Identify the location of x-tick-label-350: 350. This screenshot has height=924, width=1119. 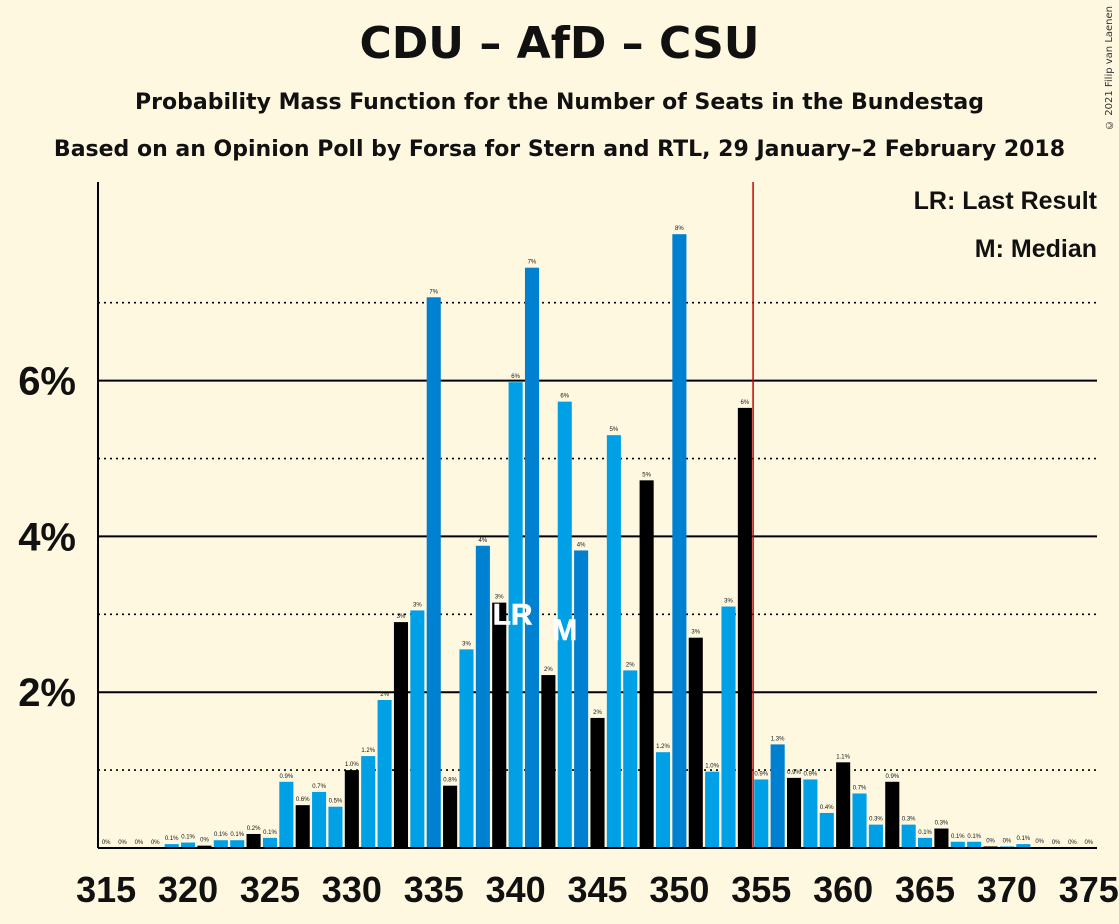
(679, 889).